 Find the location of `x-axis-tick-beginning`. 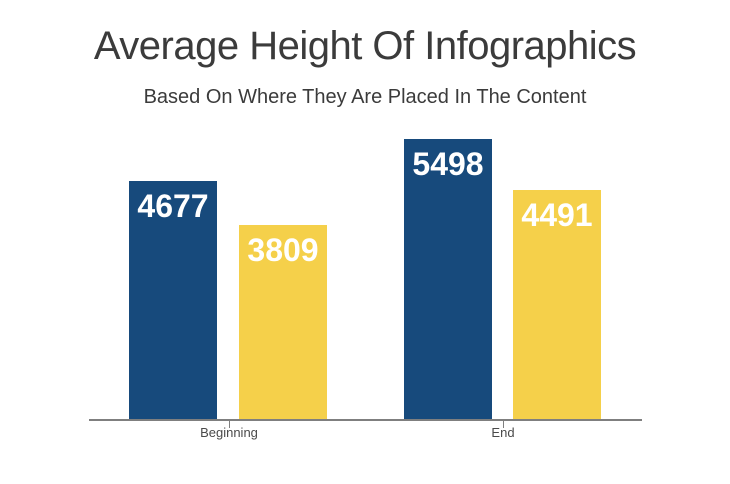

x-axis-tick-beginning is located at coordinates (229, 424).